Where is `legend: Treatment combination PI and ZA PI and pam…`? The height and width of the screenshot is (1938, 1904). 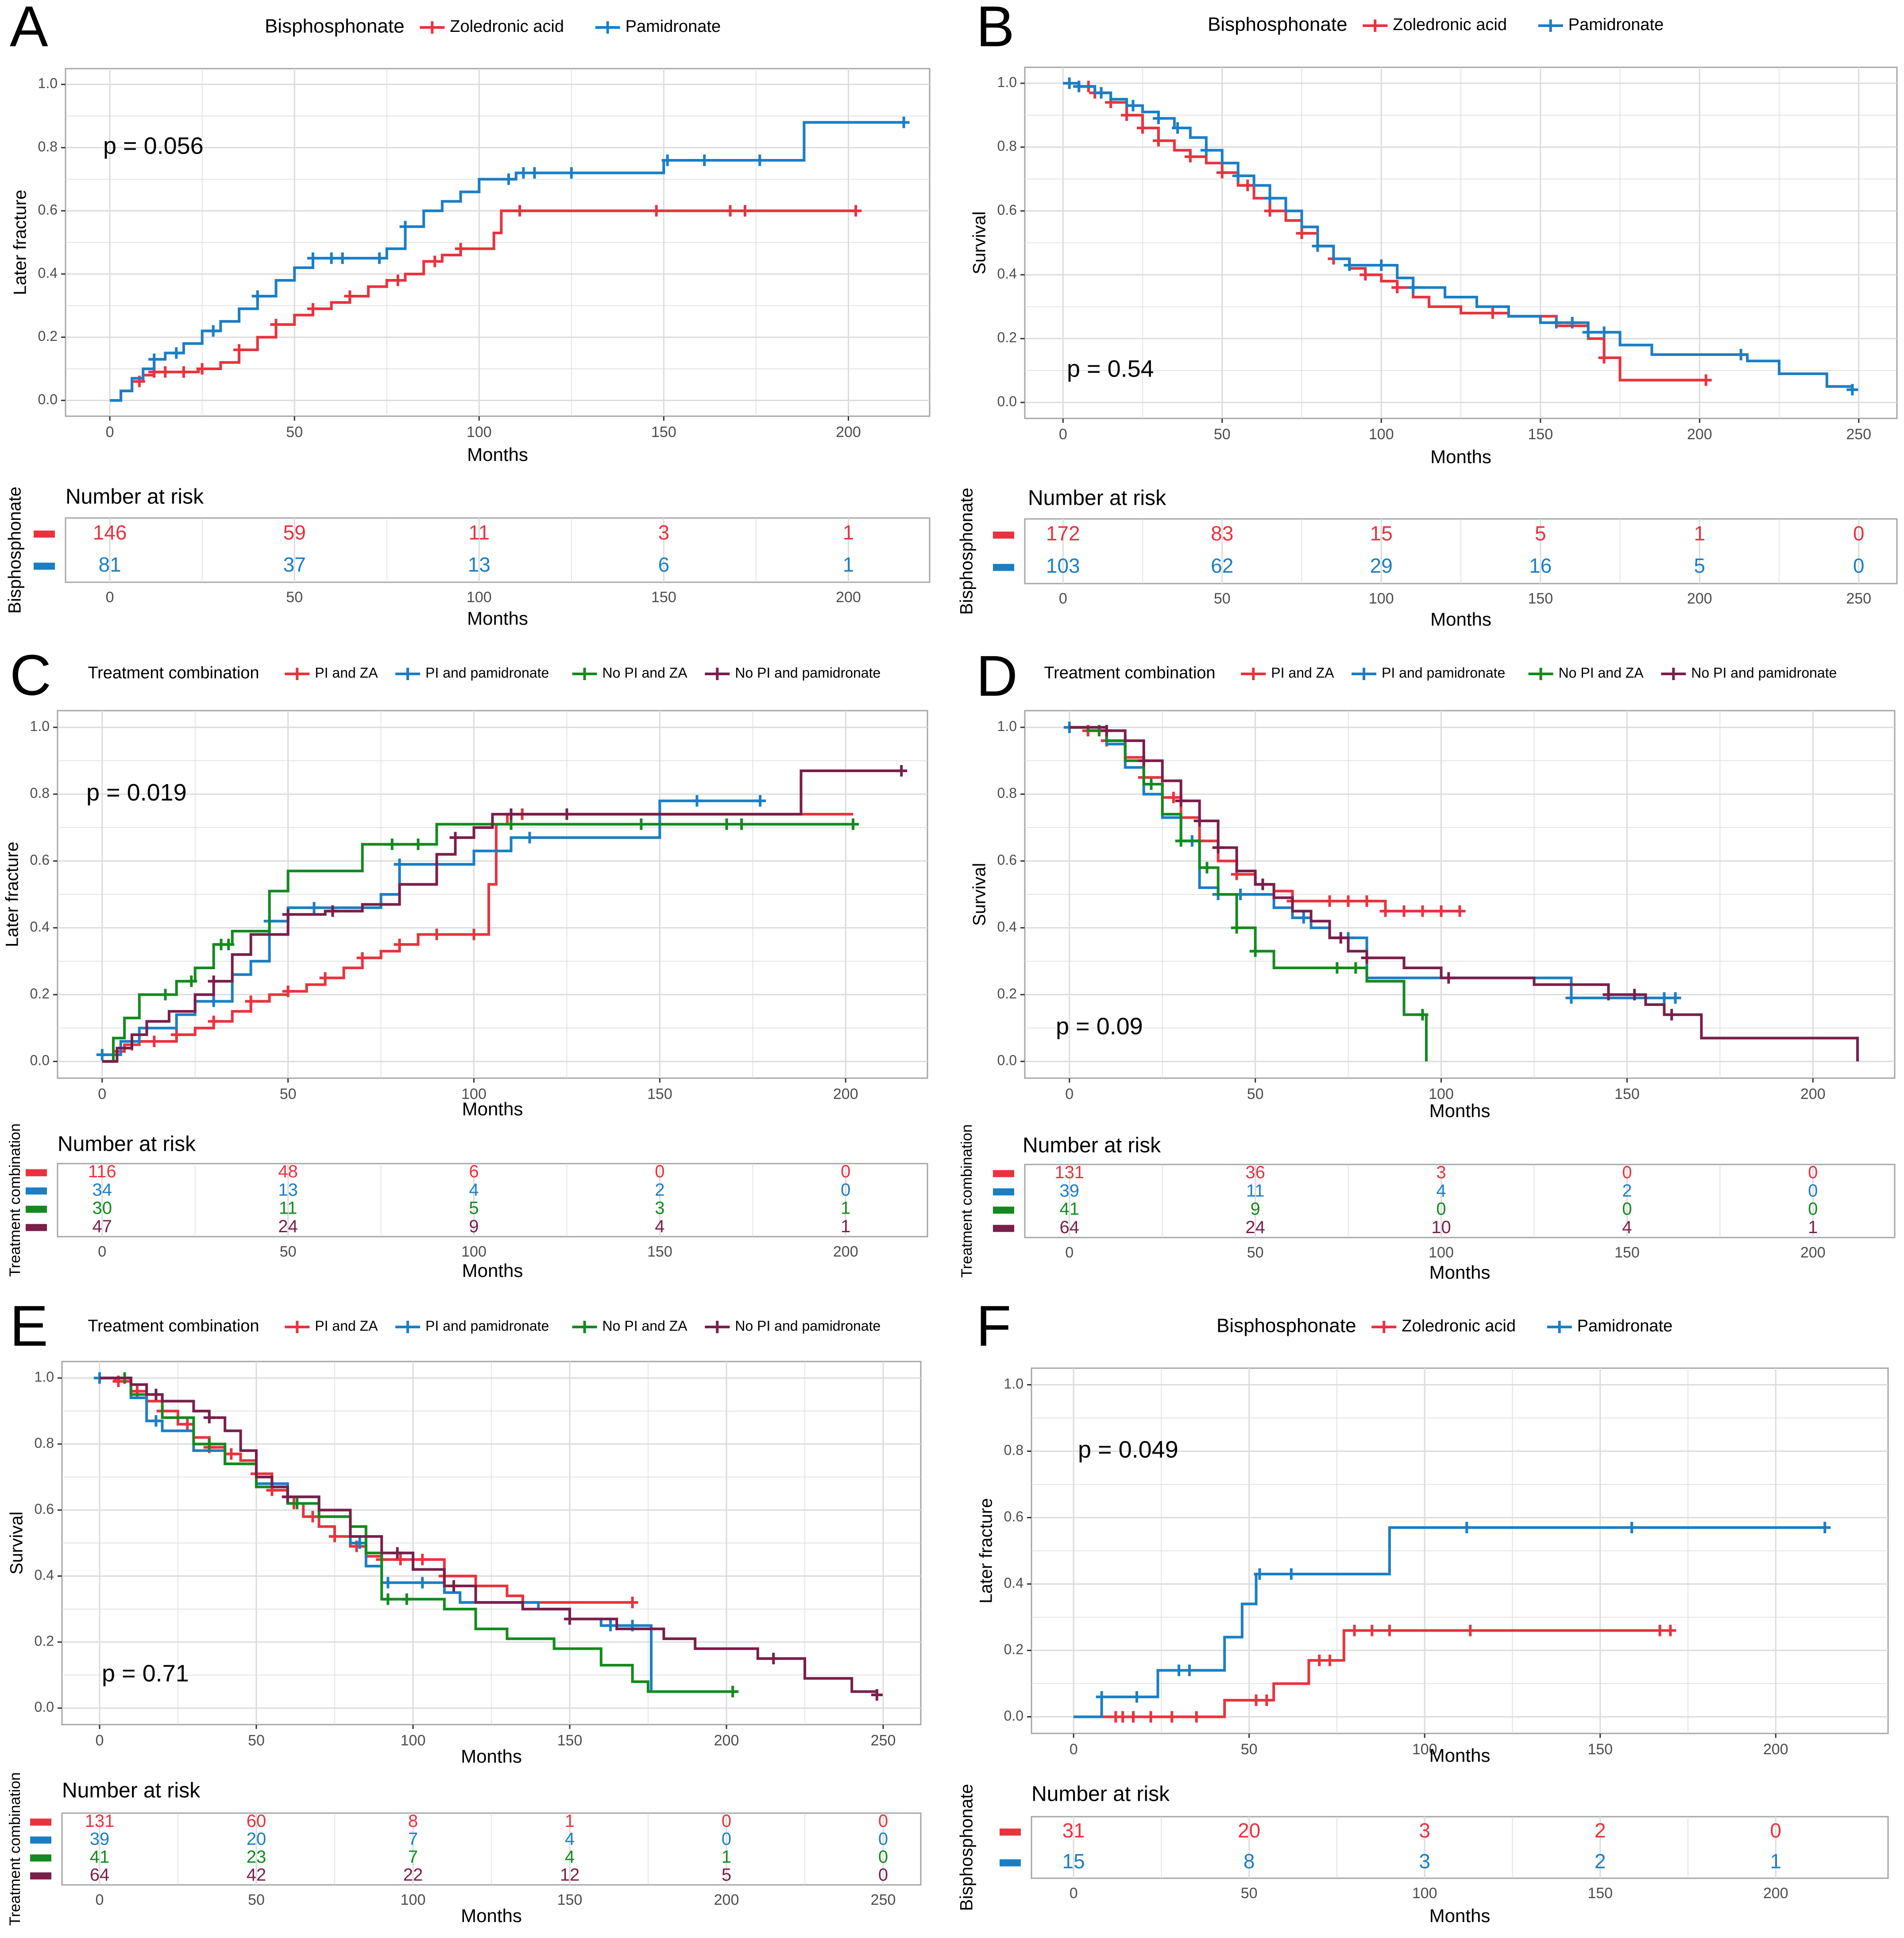
legend: Treatment combination PI and ZA PI and pam… is located at coordinates (484, 673).